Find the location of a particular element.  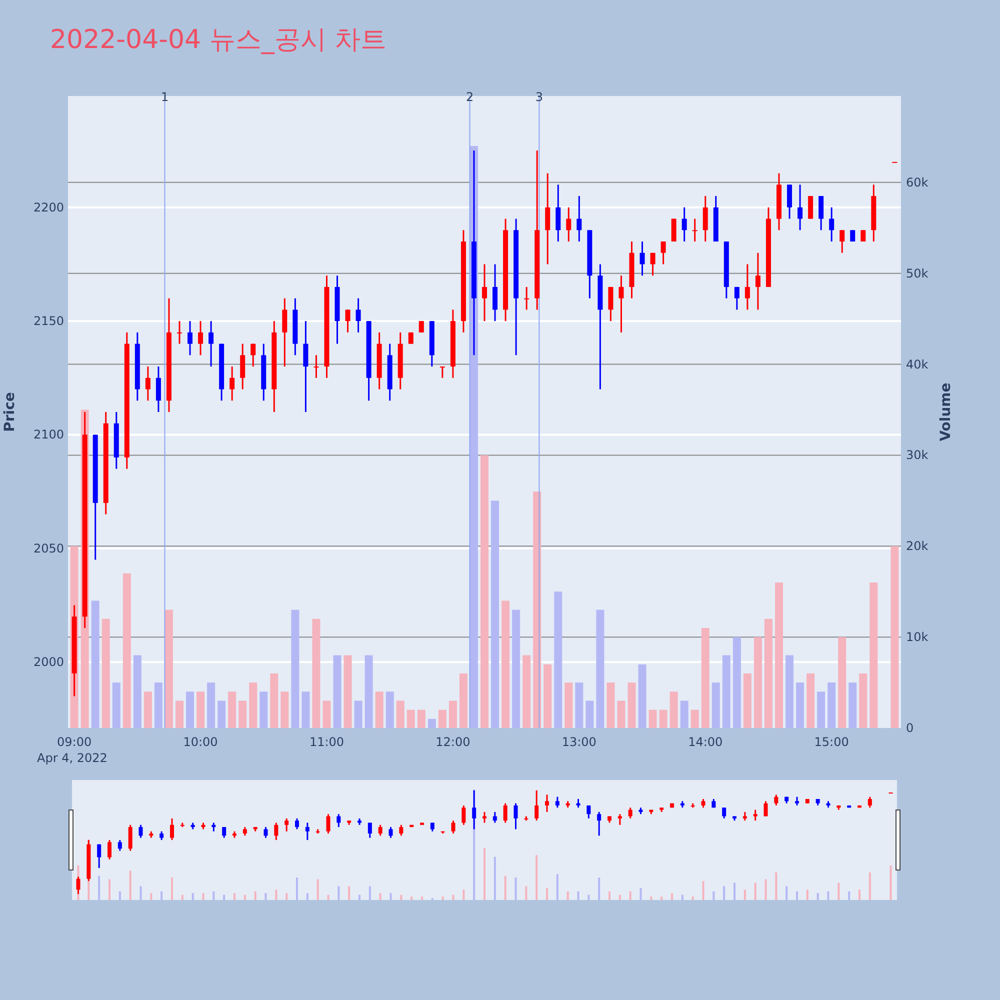

y-tick-label: 2200 is located at coordinates (48, 207).